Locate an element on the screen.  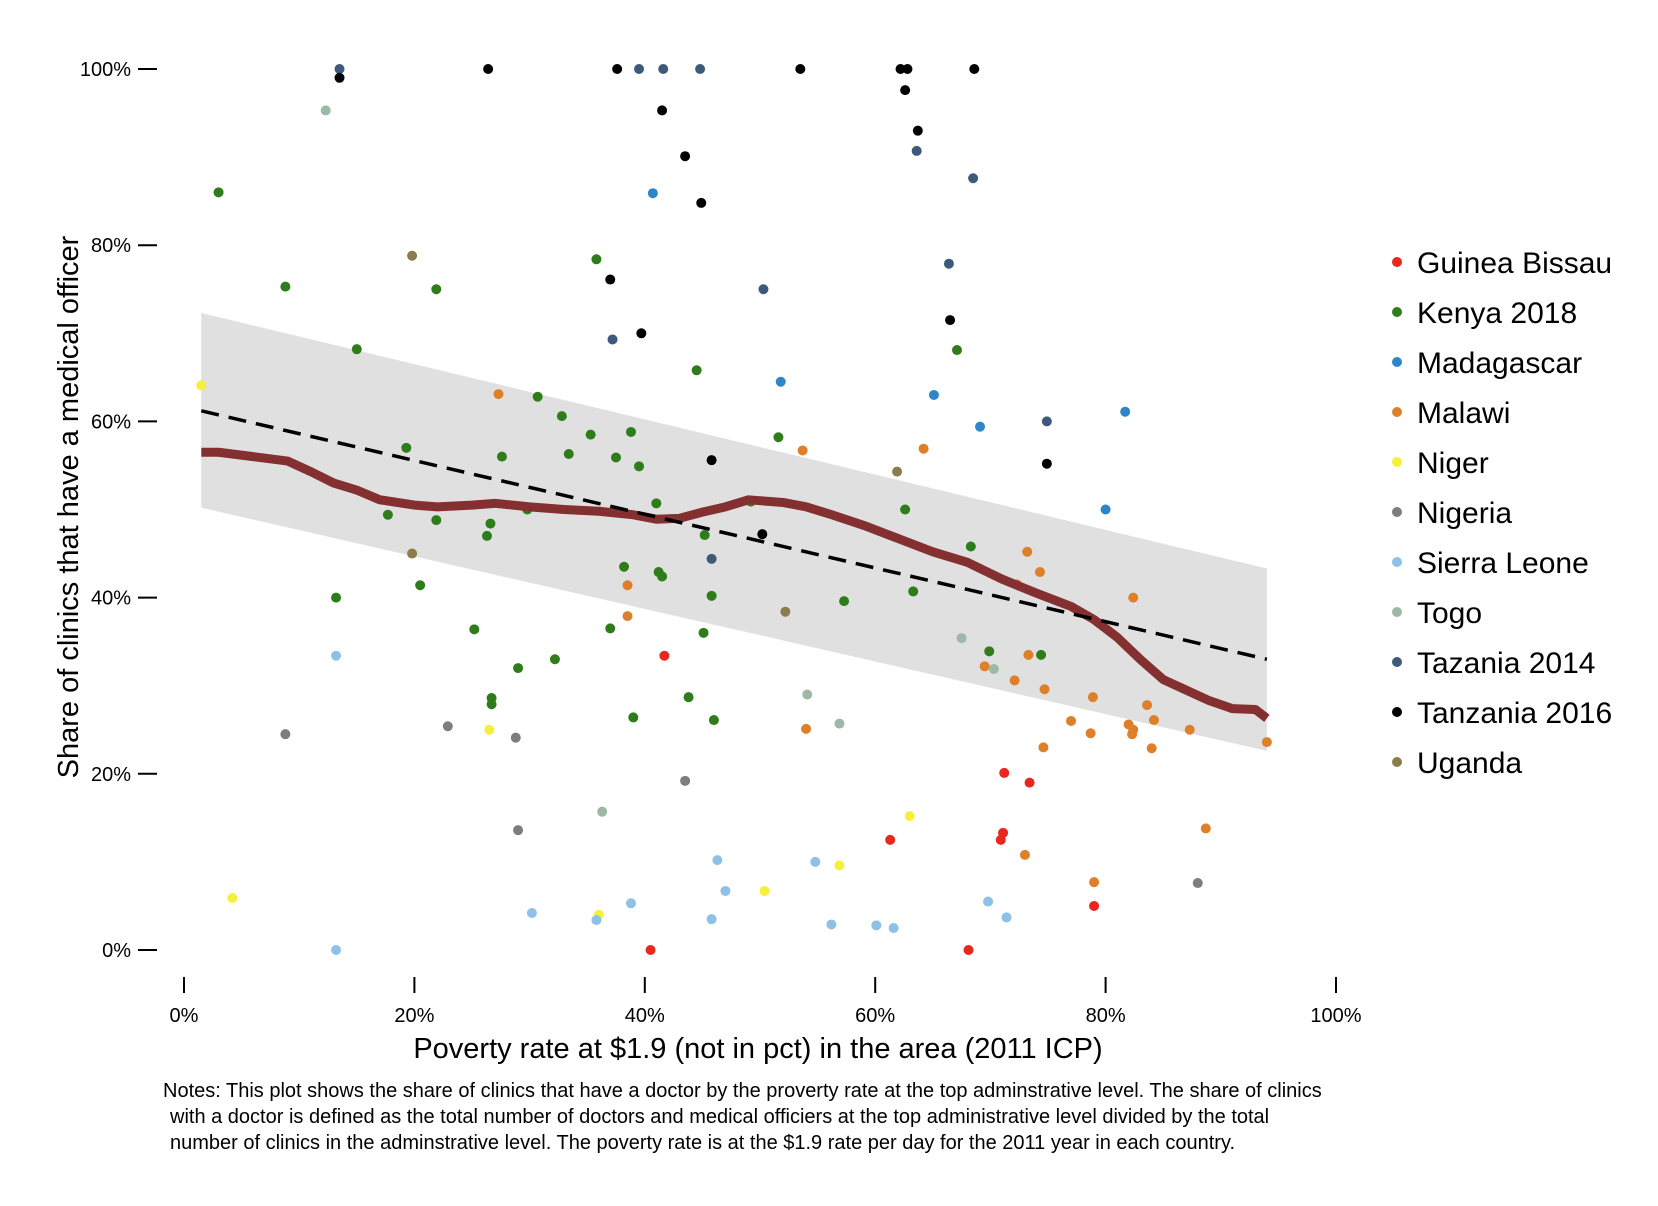
legend-marker-tanzania-2016 is located at coordinates (1397, 712).